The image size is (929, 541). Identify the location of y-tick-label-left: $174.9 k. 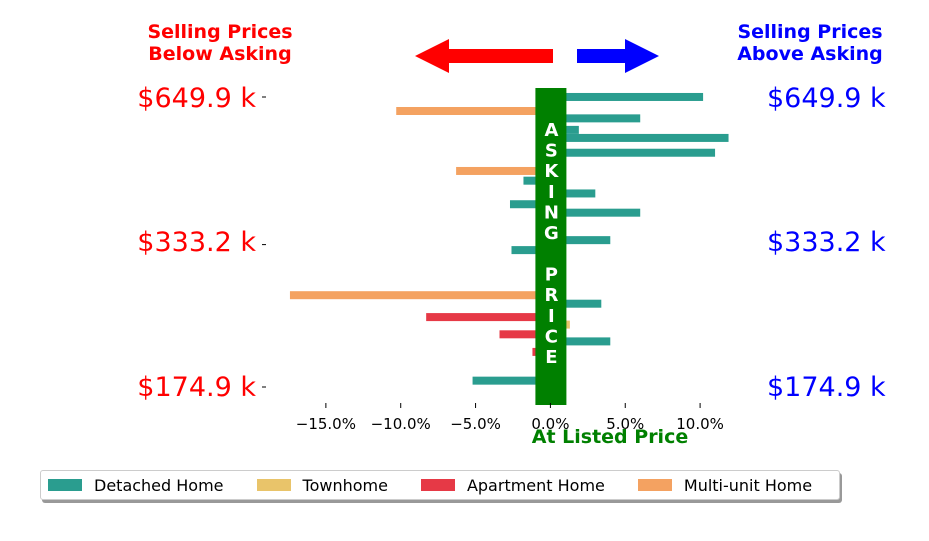
(196, 387).